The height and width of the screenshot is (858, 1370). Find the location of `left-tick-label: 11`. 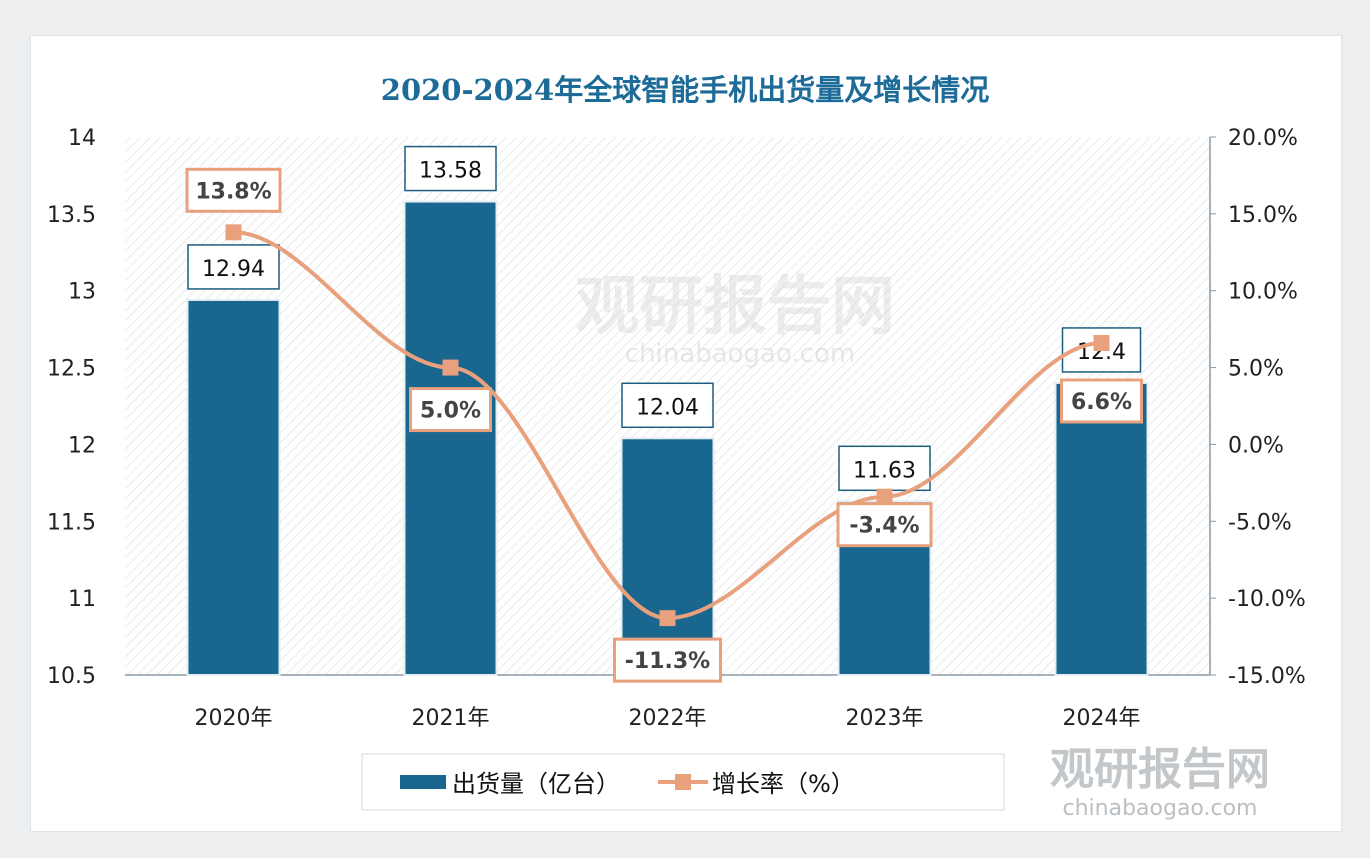

left-tick-label: 11 is located at coordinates (82, 599).